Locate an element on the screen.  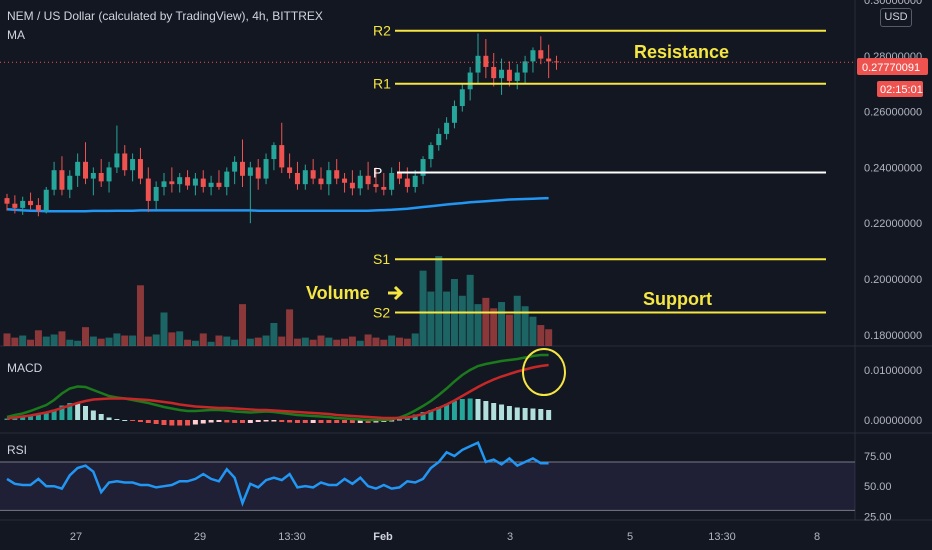
rsi-axis-tick: 75.00 is located at coordinates (878, 457).